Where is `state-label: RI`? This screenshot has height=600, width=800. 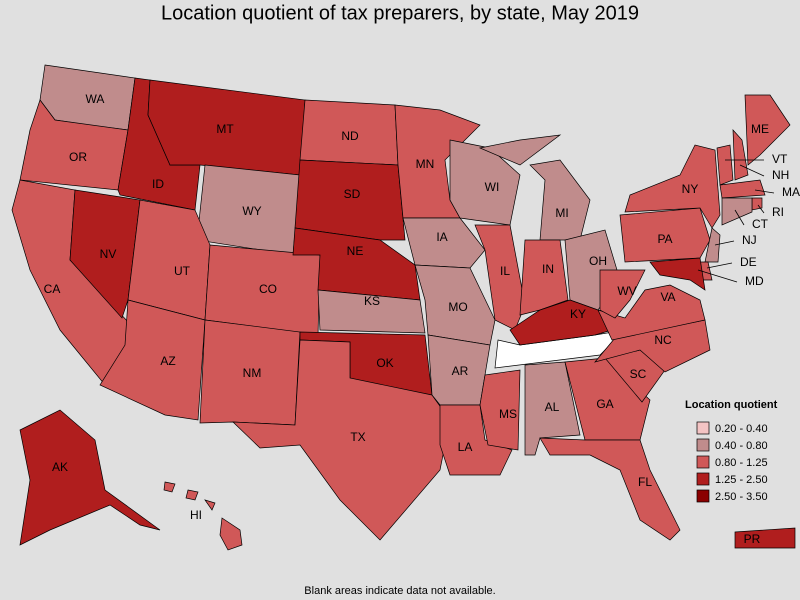 state-label: RI is located at coordinates (778, 212).